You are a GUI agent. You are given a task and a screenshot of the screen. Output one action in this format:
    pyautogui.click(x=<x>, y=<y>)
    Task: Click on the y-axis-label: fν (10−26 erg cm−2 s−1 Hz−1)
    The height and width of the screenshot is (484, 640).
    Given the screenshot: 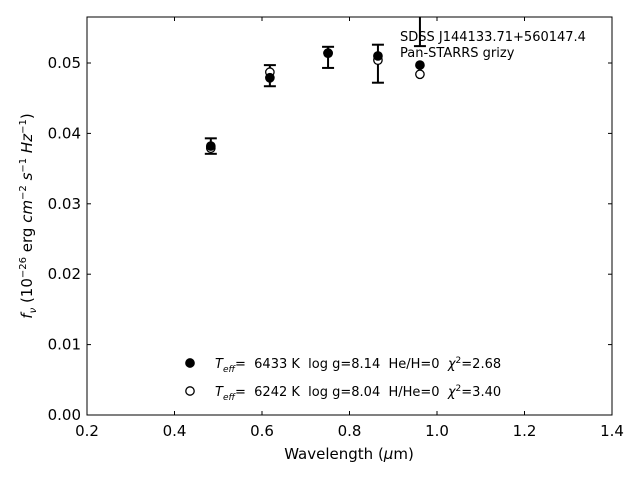 What is the action you would take?
    pyautogui.click(x=28, y=215)
    